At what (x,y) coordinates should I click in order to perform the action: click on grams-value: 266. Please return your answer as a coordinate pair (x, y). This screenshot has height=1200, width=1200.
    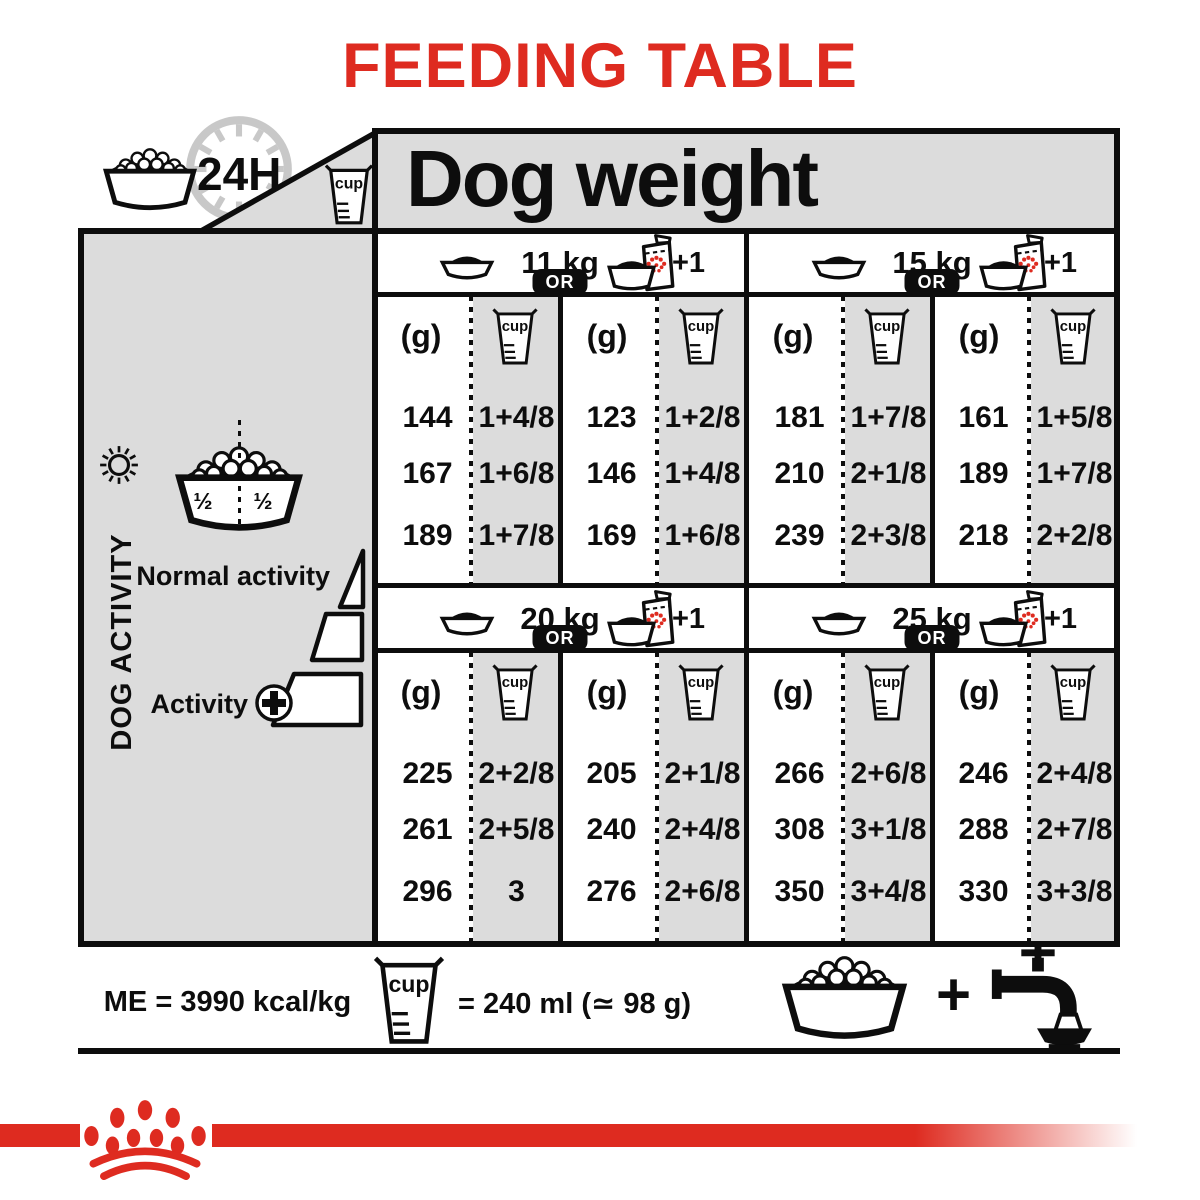
    Looking at the image, I should click on (799, 773).